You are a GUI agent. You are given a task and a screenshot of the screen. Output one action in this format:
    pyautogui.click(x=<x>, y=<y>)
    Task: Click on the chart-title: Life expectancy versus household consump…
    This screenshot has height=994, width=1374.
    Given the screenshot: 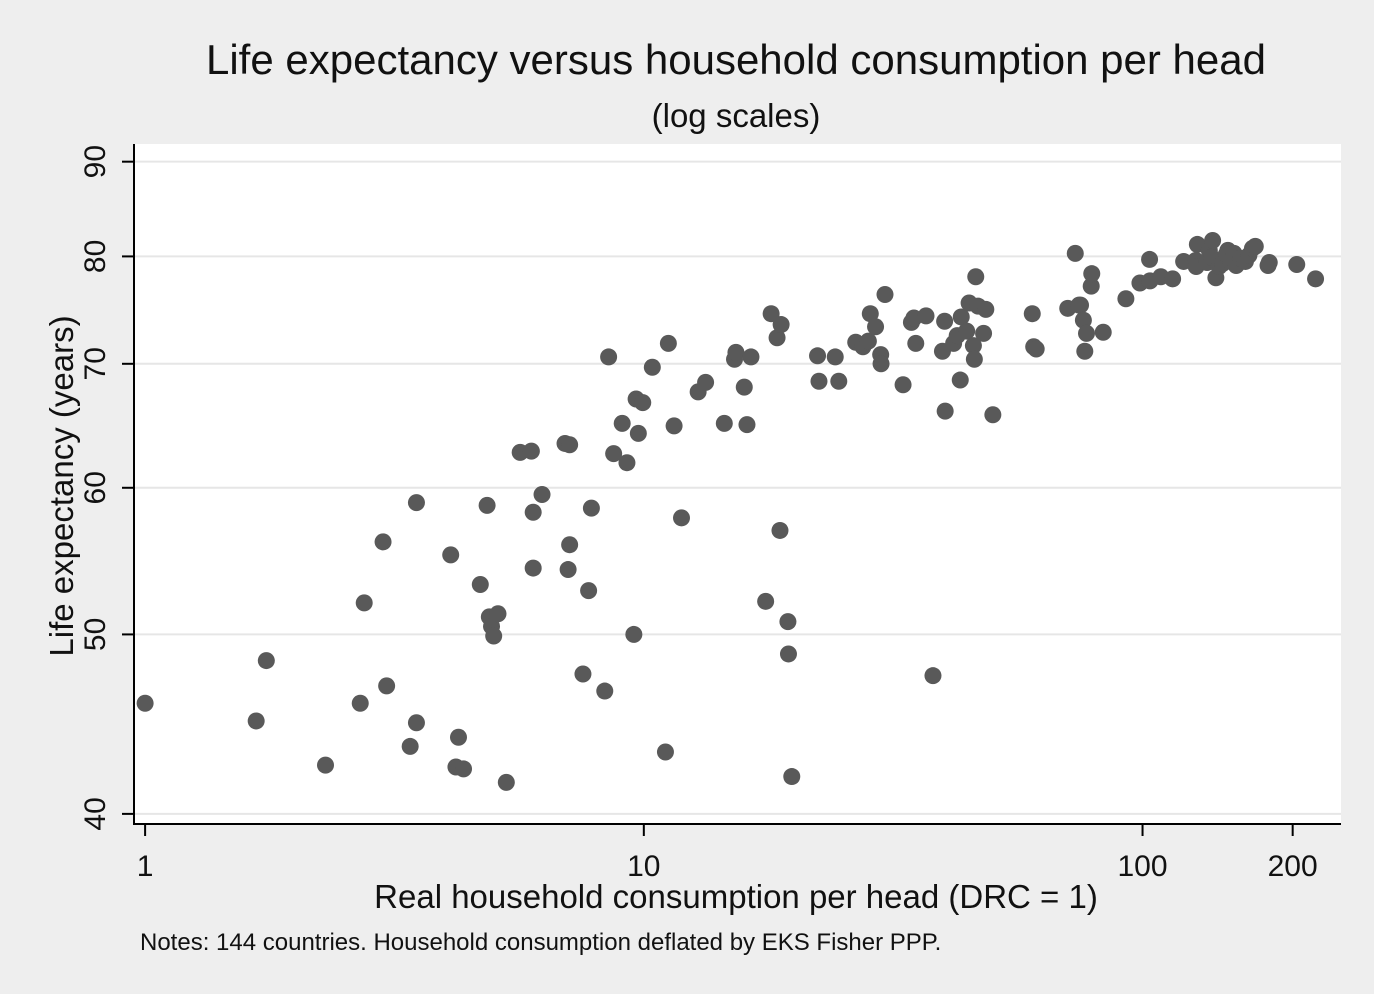 What is the action you would take?
    pyautogui.click(x=735, y=59)
    